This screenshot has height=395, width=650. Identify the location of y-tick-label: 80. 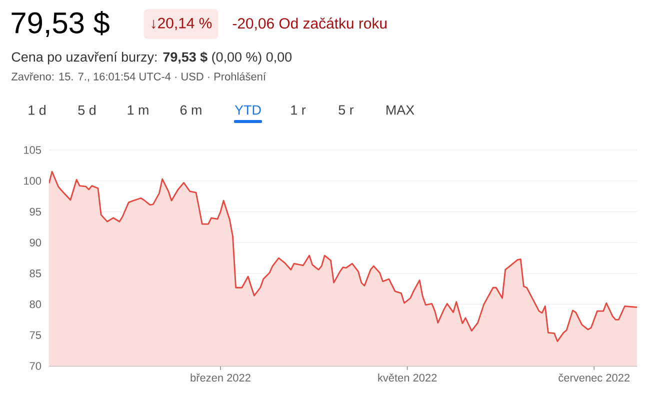
(36, 304).